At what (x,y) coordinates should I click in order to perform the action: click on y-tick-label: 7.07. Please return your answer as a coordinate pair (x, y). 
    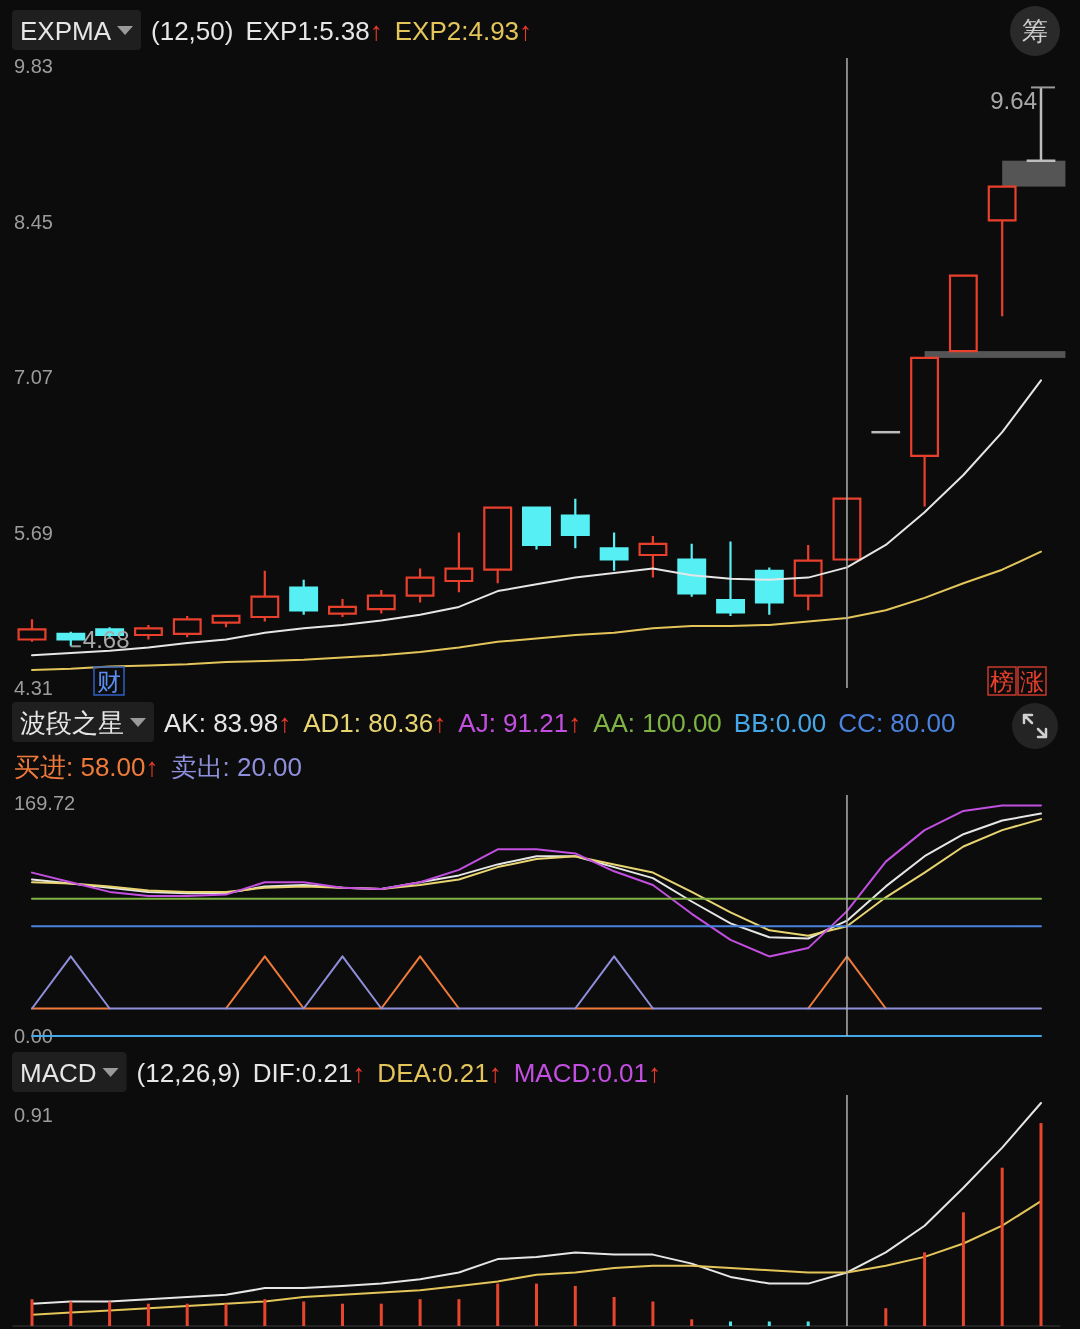
    Looking at the image, I should click on (33, 377).